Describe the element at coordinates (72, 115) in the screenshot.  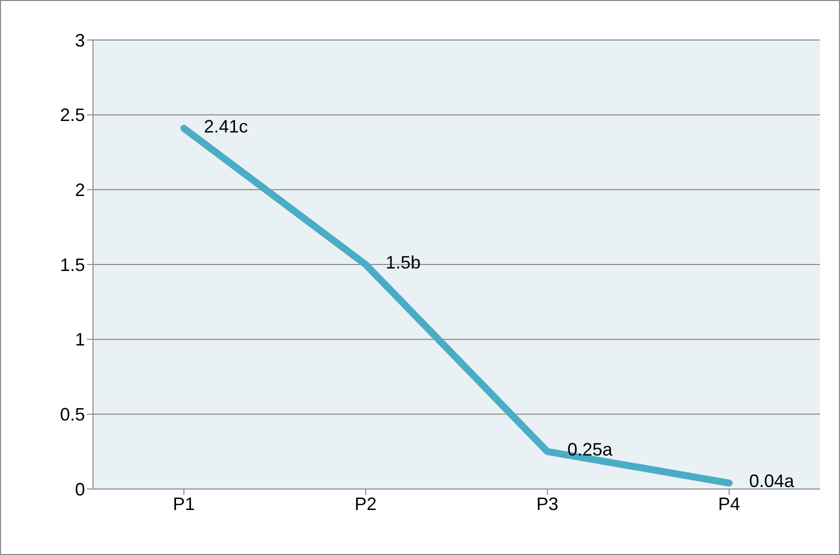
I see `y-tick-label: 2.5` at that location.